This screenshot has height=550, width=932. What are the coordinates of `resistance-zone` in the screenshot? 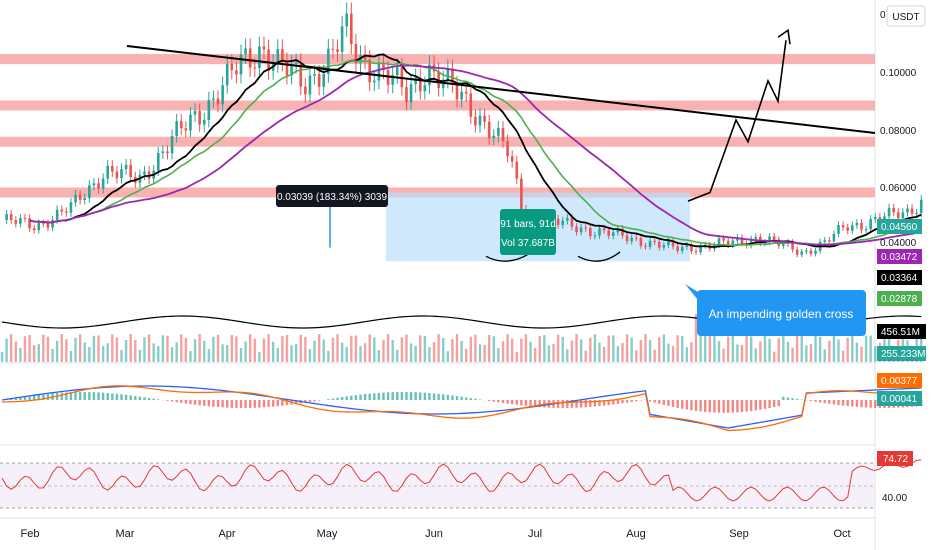 It's located at (437, 105).